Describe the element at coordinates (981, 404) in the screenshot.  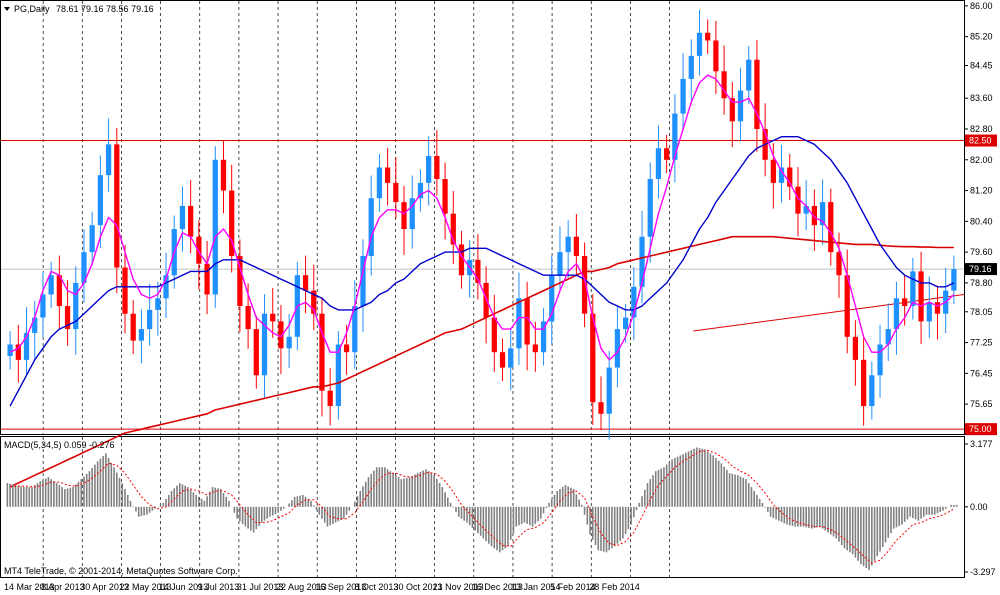
I see `y-tick-label: 75.65` at that location.